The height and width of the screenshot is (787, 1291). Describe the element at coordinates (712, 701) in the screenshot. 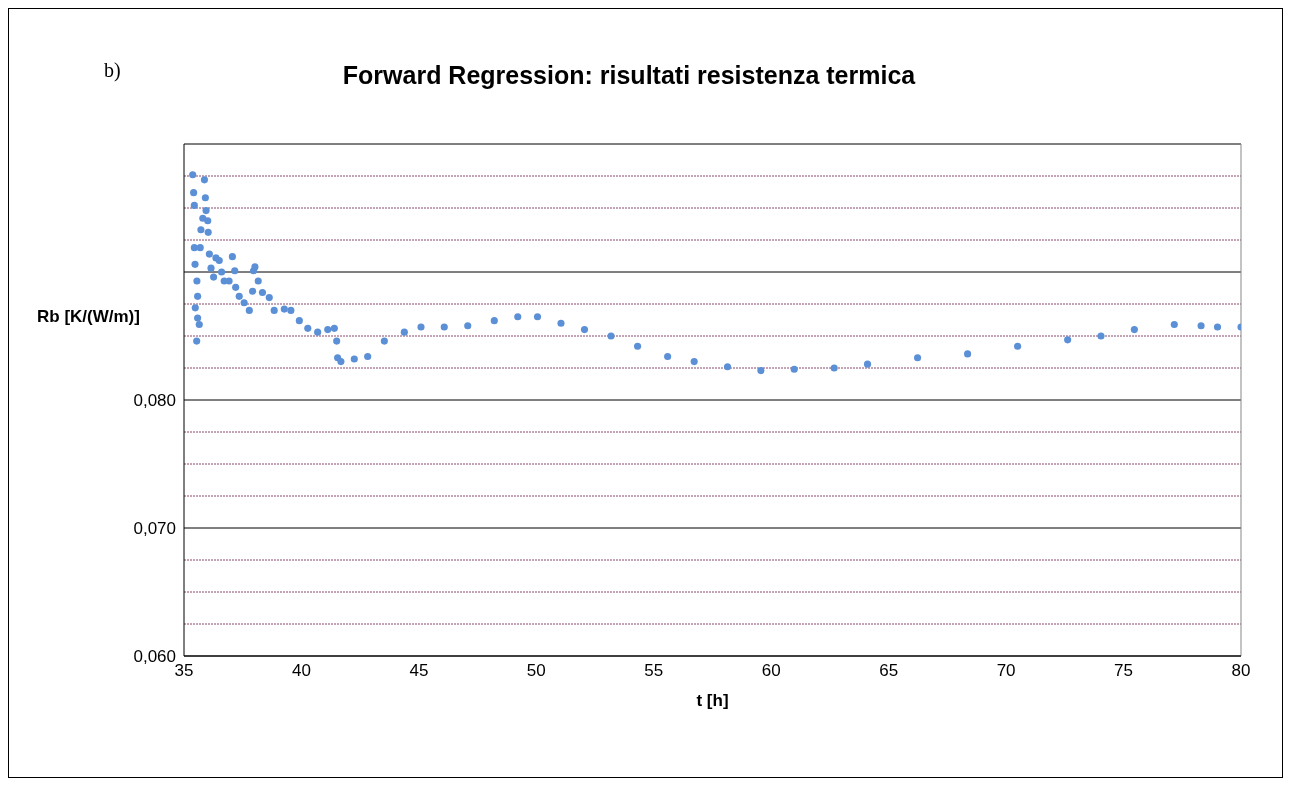

I see `x-axis-title: t [h]` at that location.